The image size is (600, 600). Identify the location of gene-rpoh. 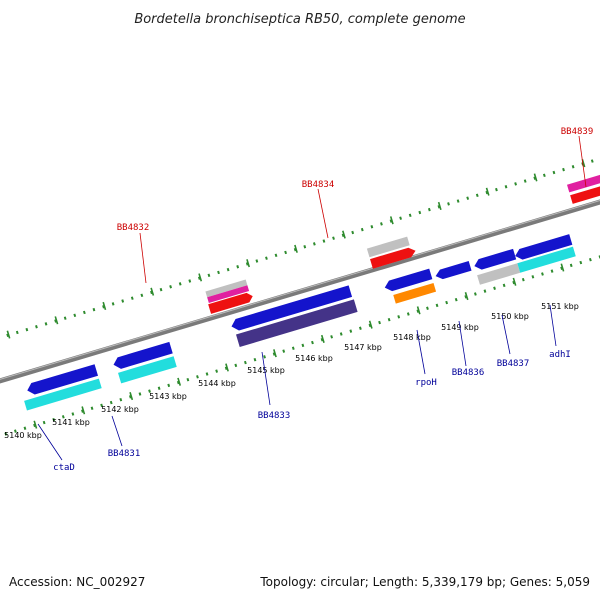
(410, 287).